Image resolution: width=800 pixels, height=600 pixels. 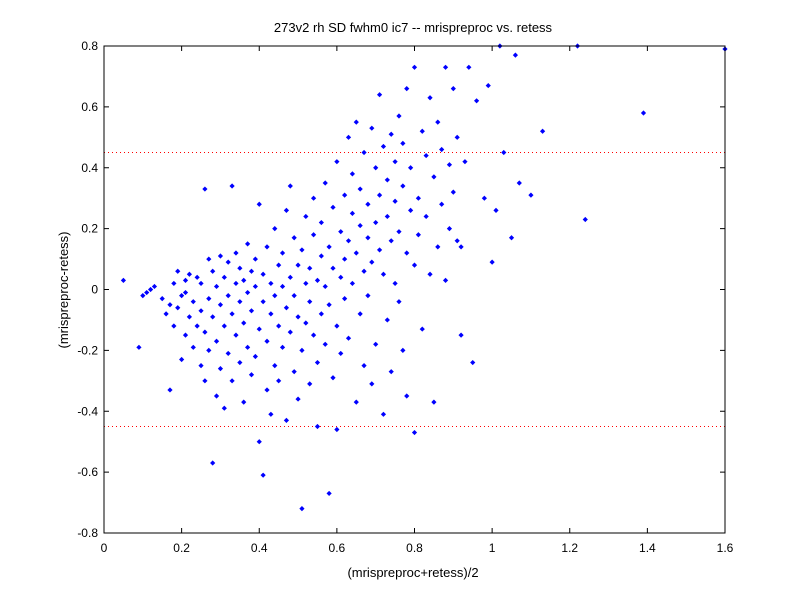 What do you see at coordinates (89, 46) in the screenshot?
I see `y-tick-label: 0.8` at bounding box center [89, 46].